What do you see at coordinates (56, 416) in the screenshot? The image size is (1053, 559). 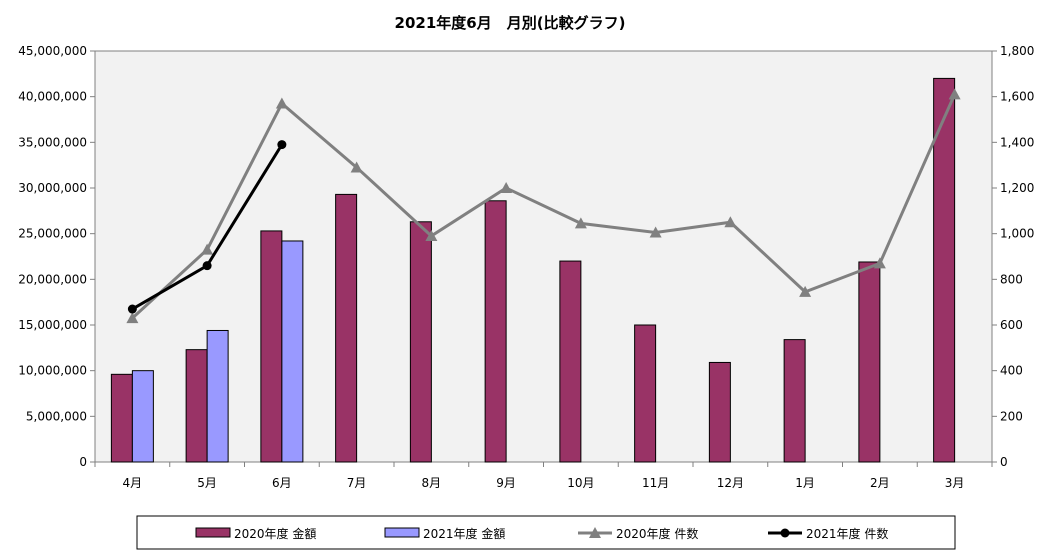 I see `y-left-tick-label: 5,000,000` at bounding box center [56, 416].